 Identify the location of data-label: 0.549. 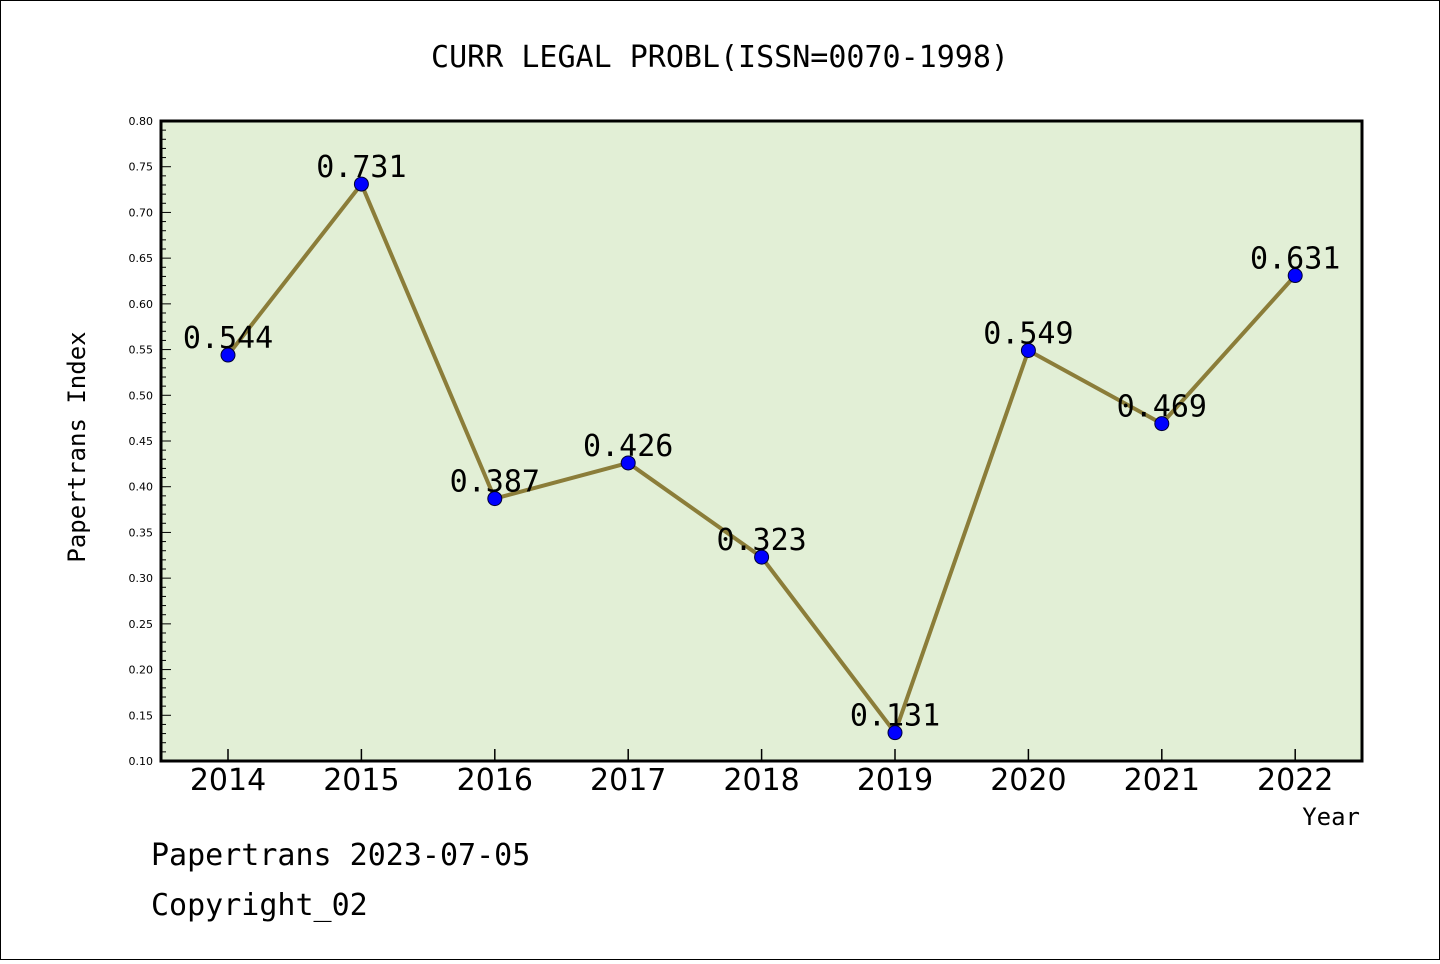
(1028, 333).